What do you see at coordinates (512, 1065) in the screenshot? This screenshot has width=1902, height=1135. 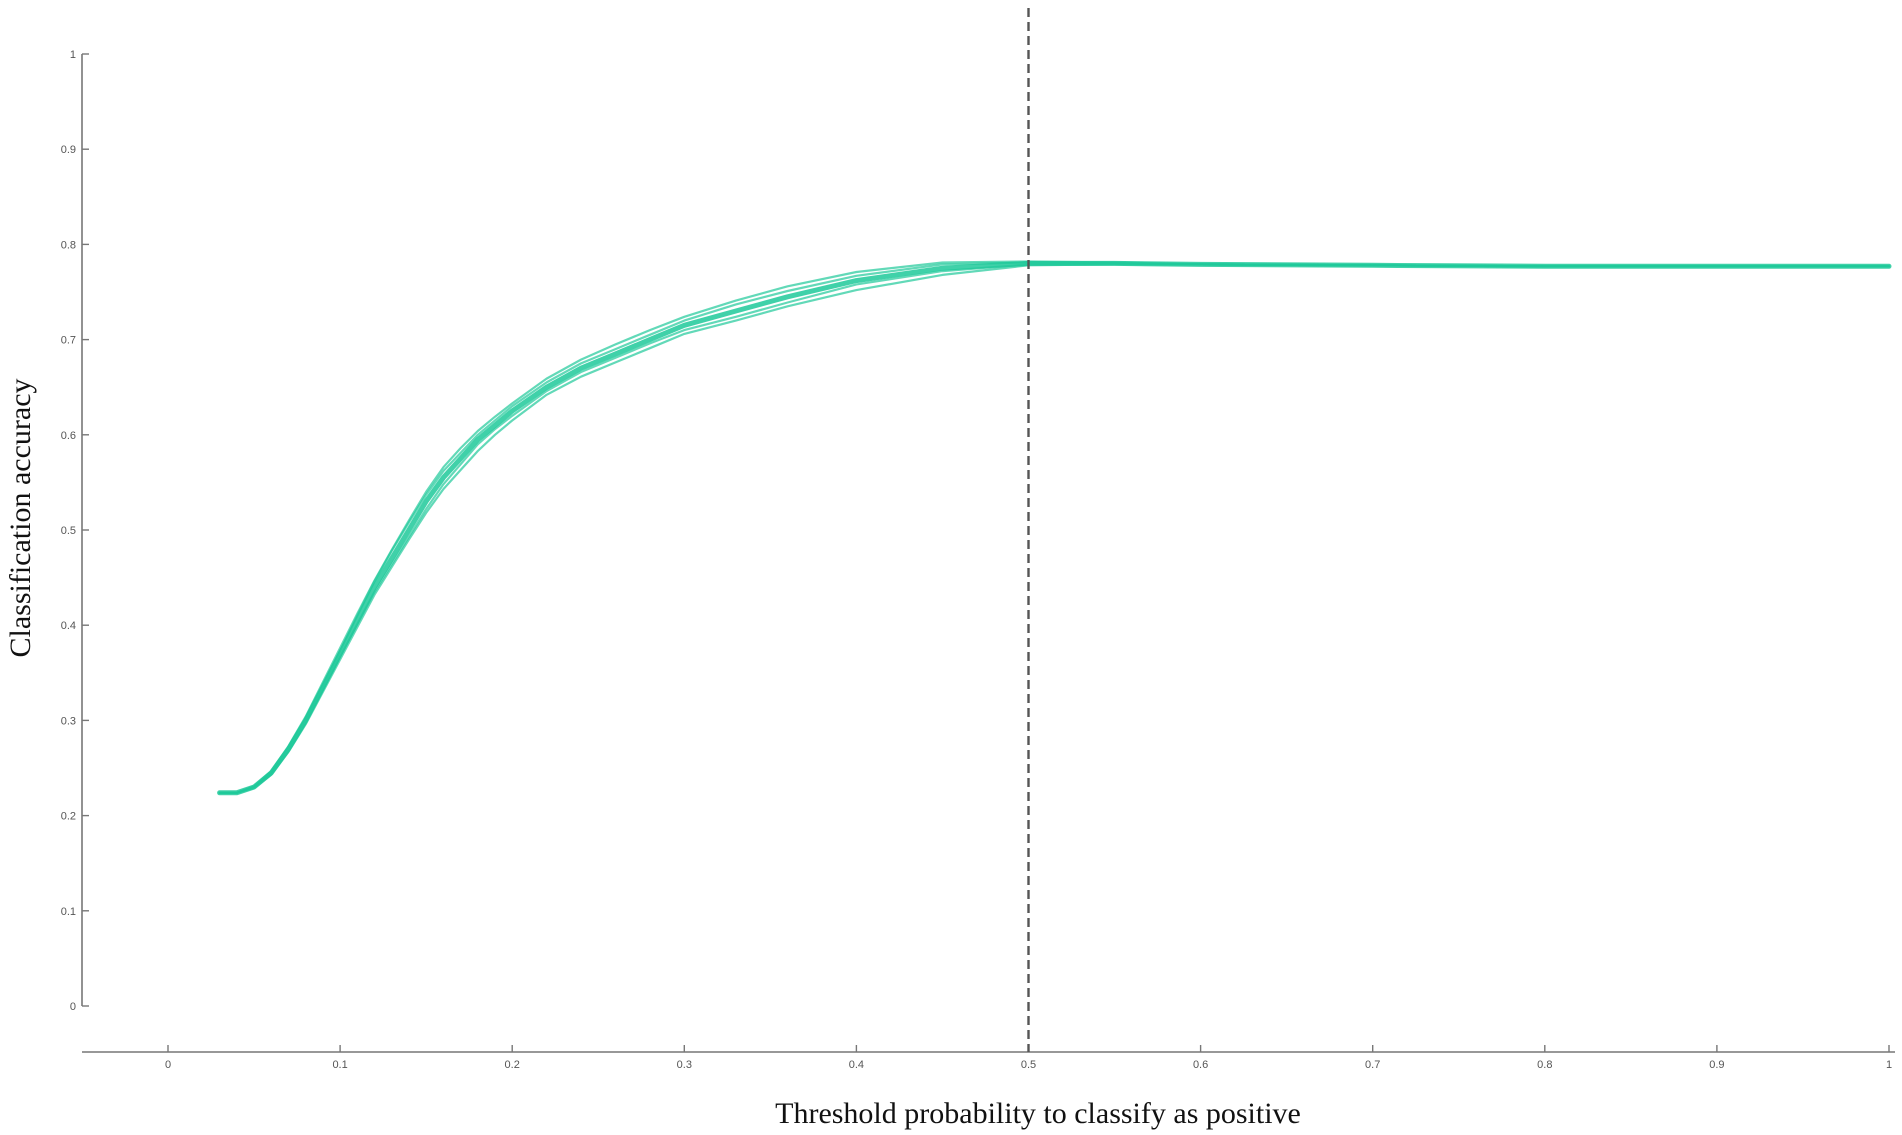 I see `x-tick-label: 0.2` at bounding box center [512, 1065].